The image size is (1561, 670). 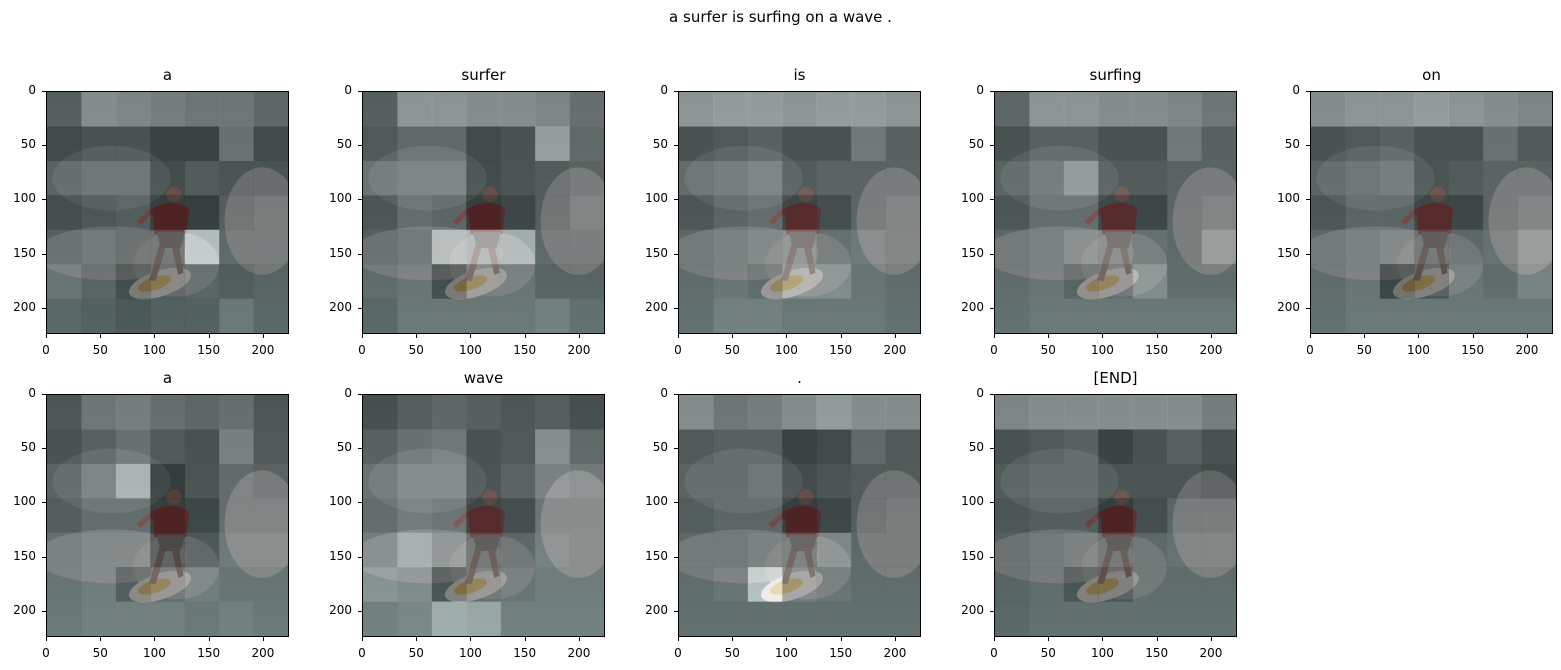 What do you see at coordinates (483, 75) in the screenshot?
I see `panel-title: surfer` at bounding box center [483, 75].